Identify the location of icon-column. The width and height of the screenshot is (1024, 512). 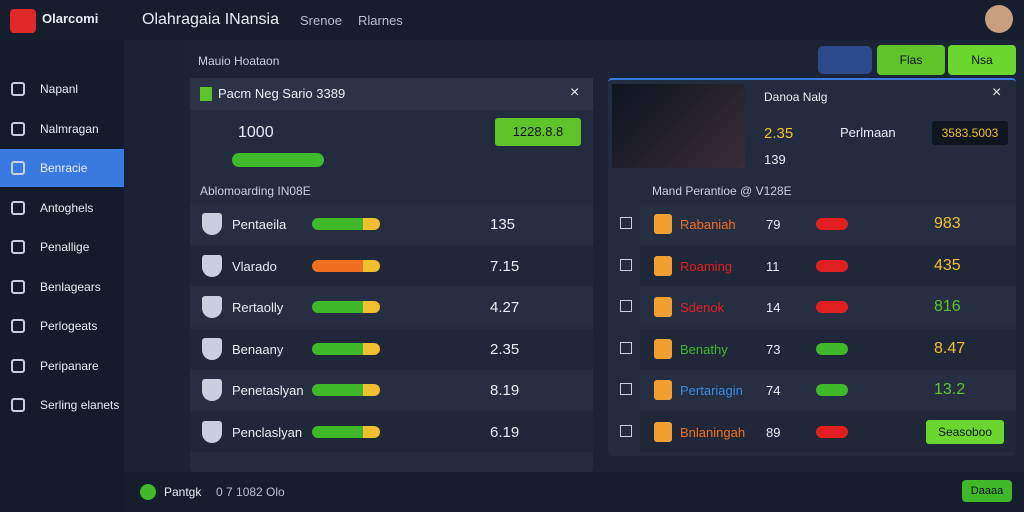
(154, 256).